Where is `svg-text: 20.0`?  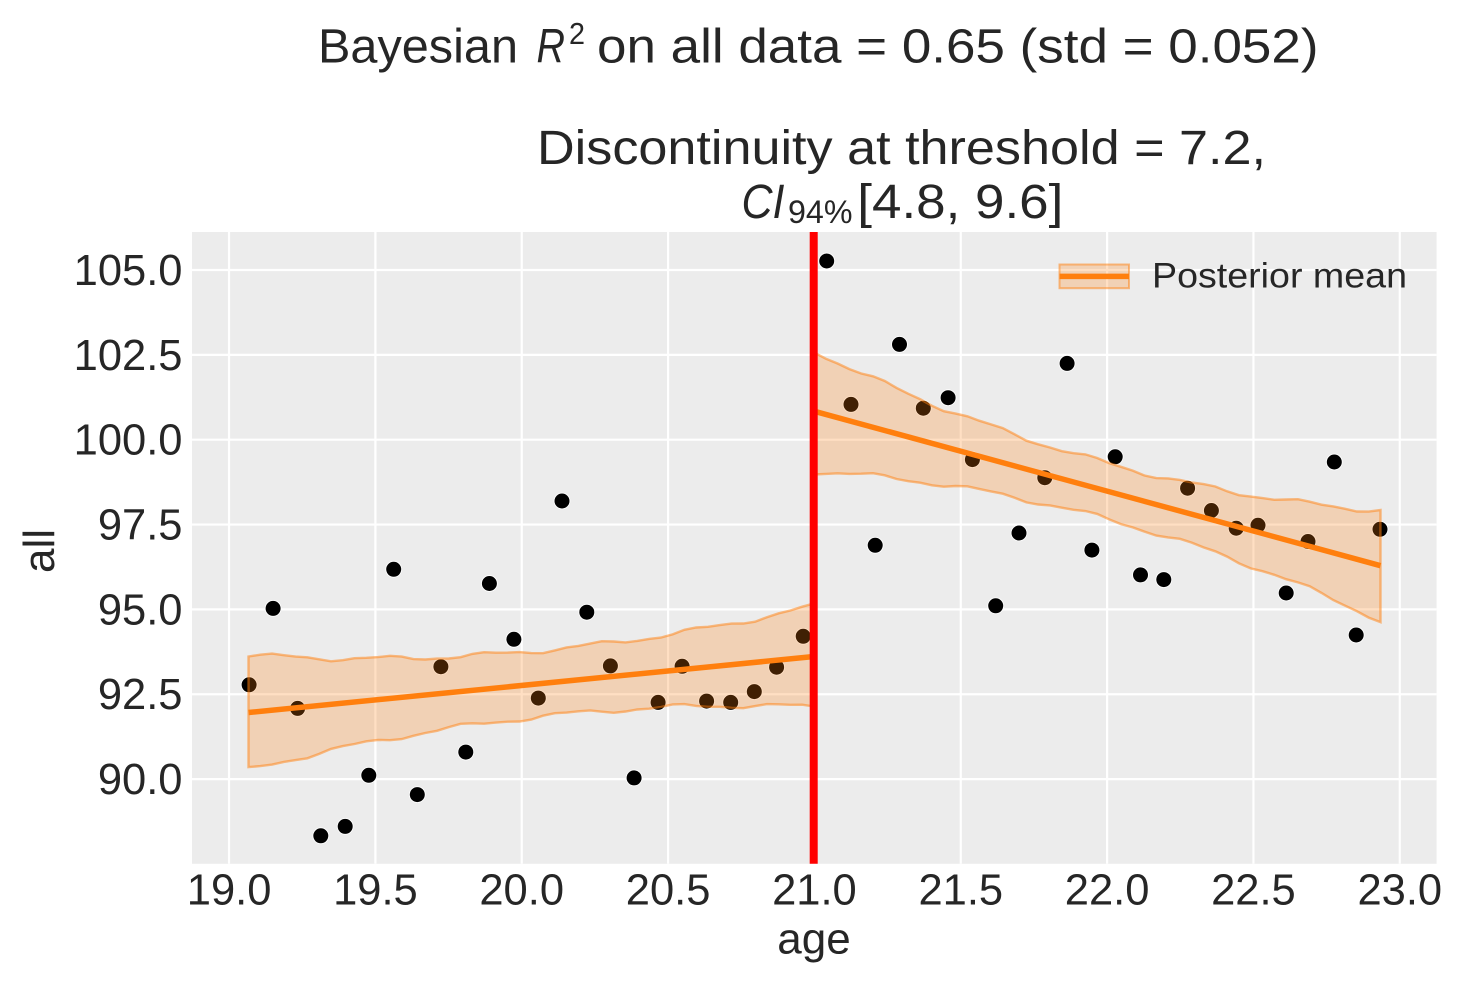
svg-text: 20.0 is located at coordinates (521, 890).